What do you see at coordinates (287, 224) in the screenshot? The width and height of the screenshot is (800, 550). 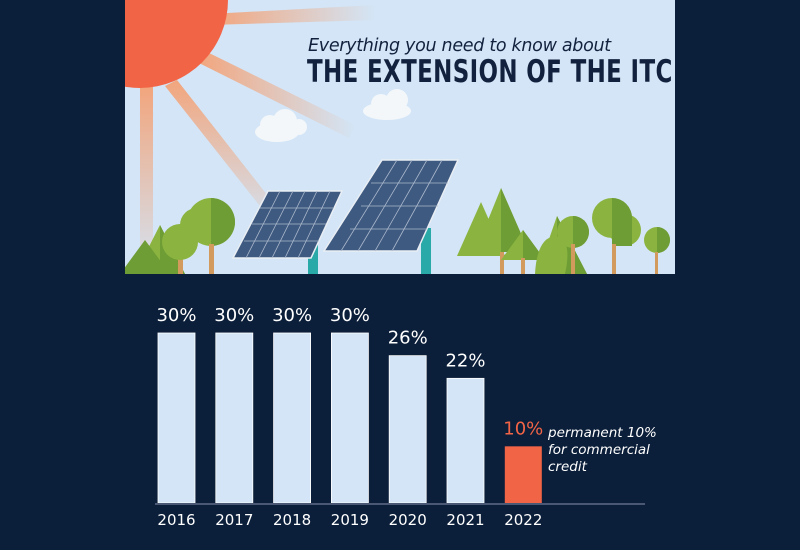 I see `solar-panel-small` at bounding box center [287, 224].